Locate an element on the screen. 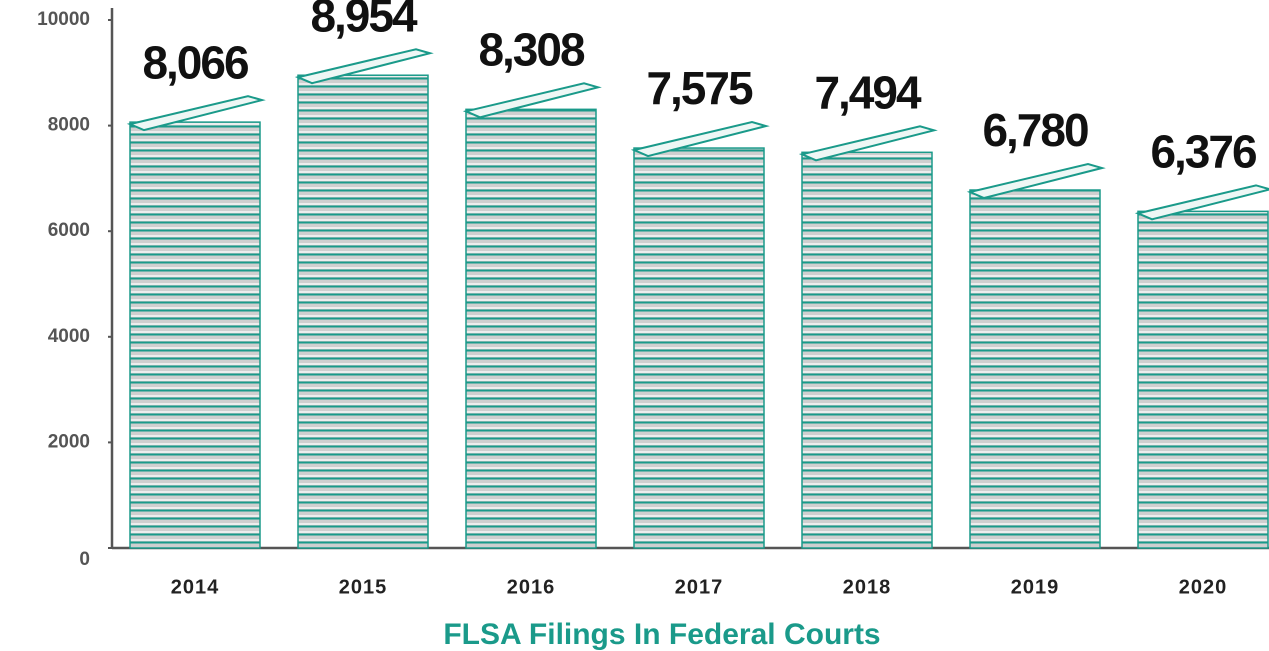  value-label: 6,376 is located at coordinates (1203, 152).